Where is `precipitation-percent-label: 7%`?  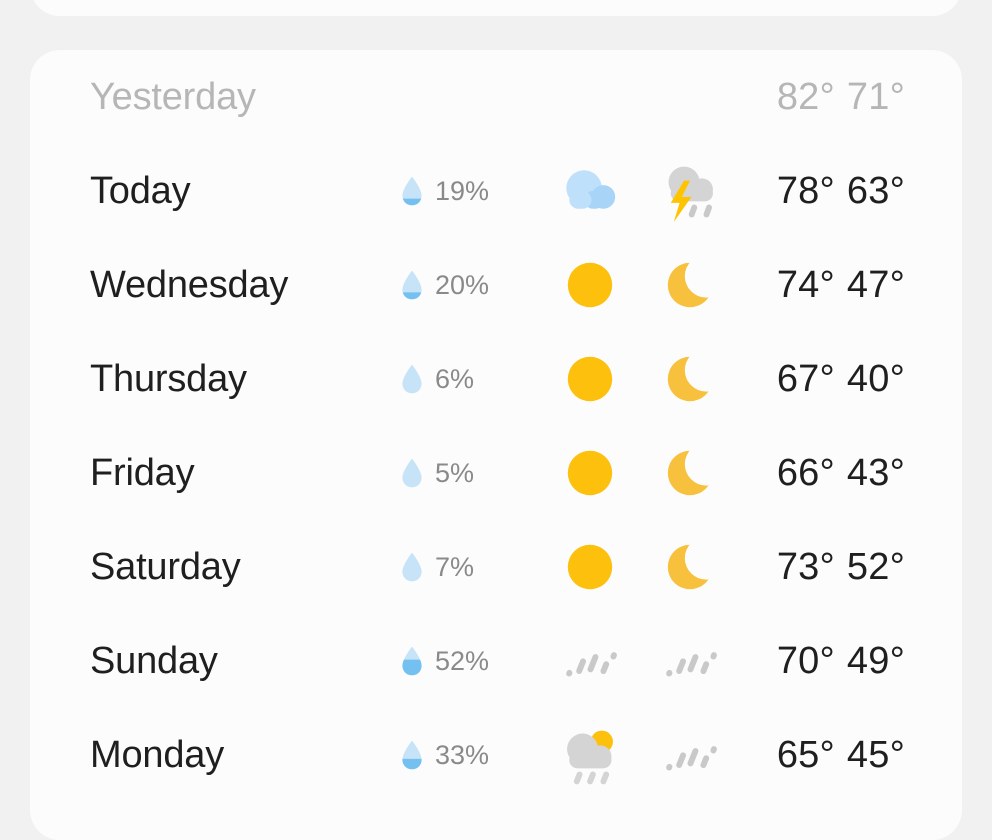 precipitation-percent-label: 7% is located at coordinates (455, 566).